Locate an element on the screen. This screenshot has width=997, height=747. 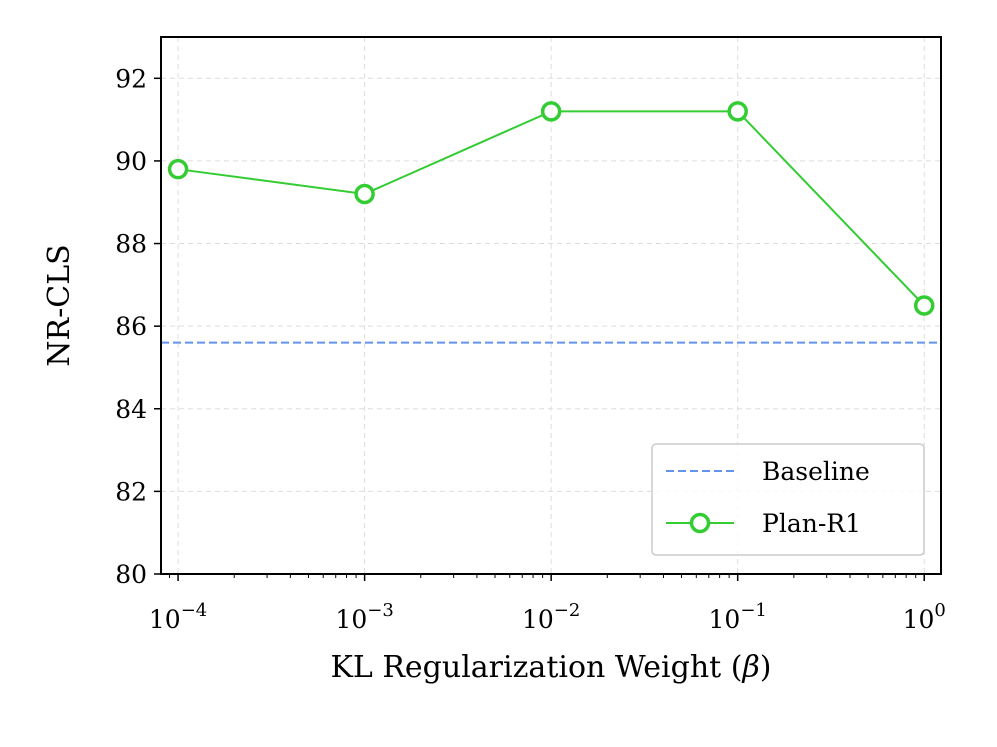
x-tick-label: 10⁻⁴ is located at coordinates (178, 617).